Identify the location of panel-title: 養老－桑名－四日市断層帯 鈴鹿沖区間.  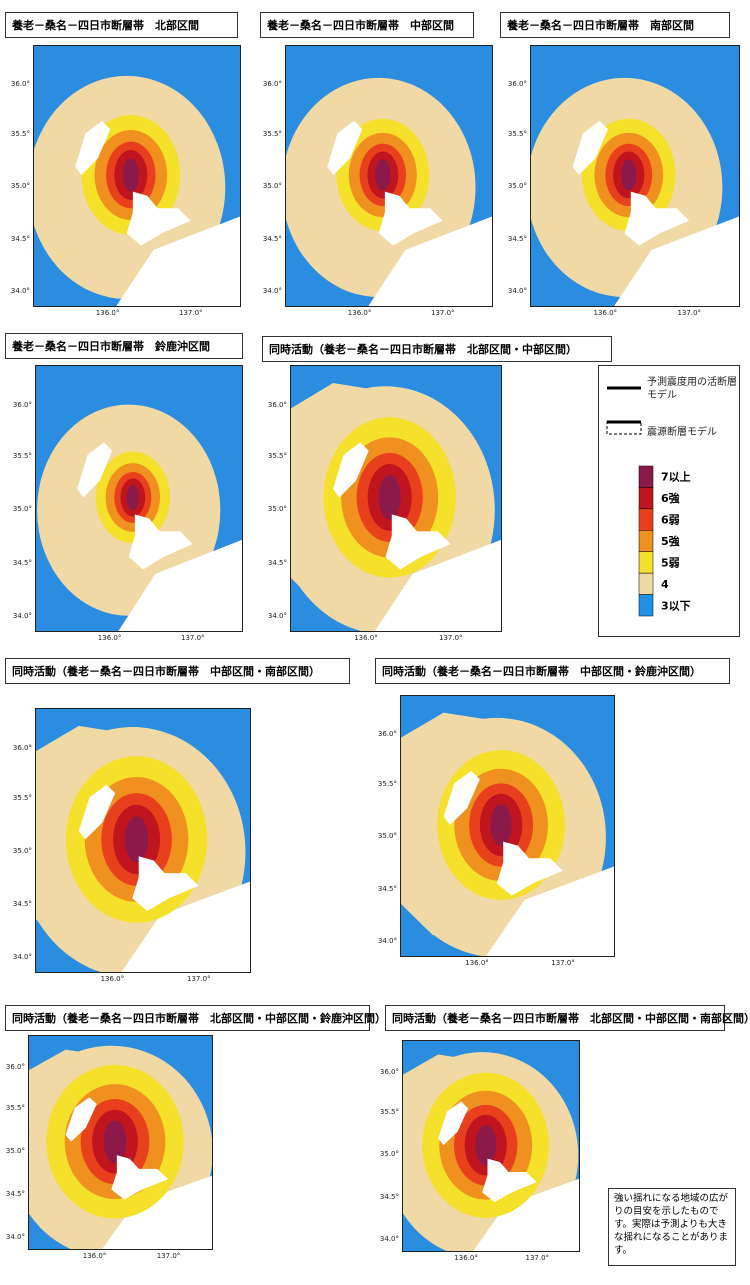
(124, 346).